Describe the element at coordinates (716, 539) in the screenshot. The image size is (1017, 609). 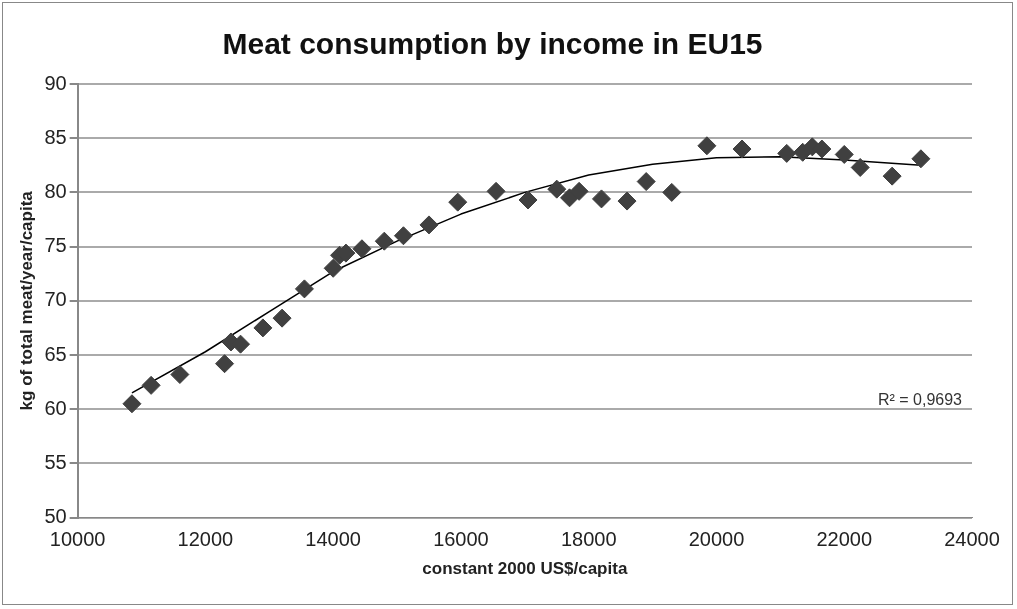
I see `x-tick-label: 20000` at that location.